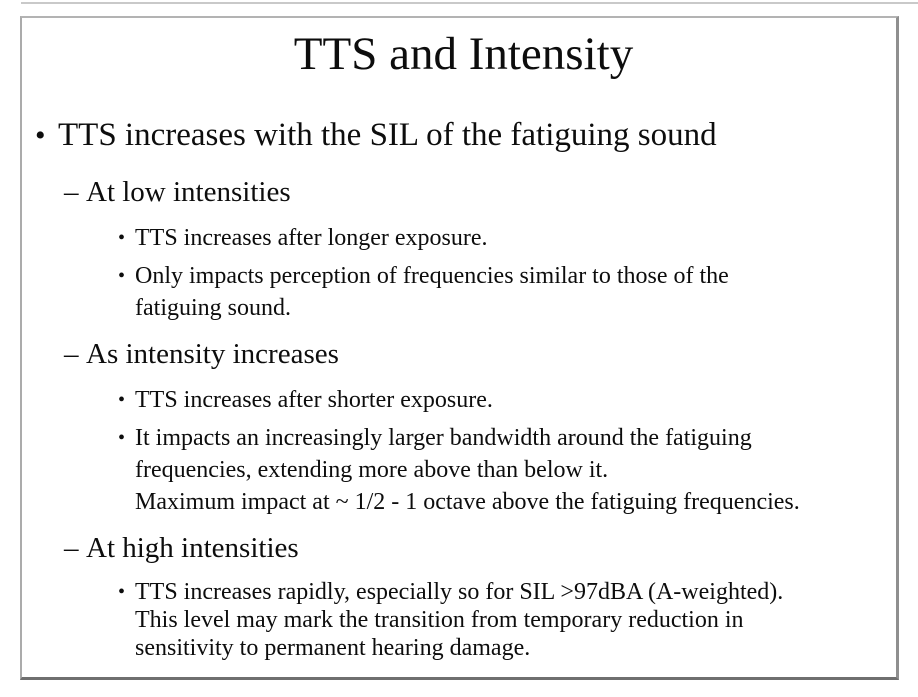 The width and height of the screenshot is (918, 697). What do you see at coordinates (478, 192) in the screenshot?
I see `bullet-level2-low-intensities: – At low intensities` at bounding box center [478, 192].